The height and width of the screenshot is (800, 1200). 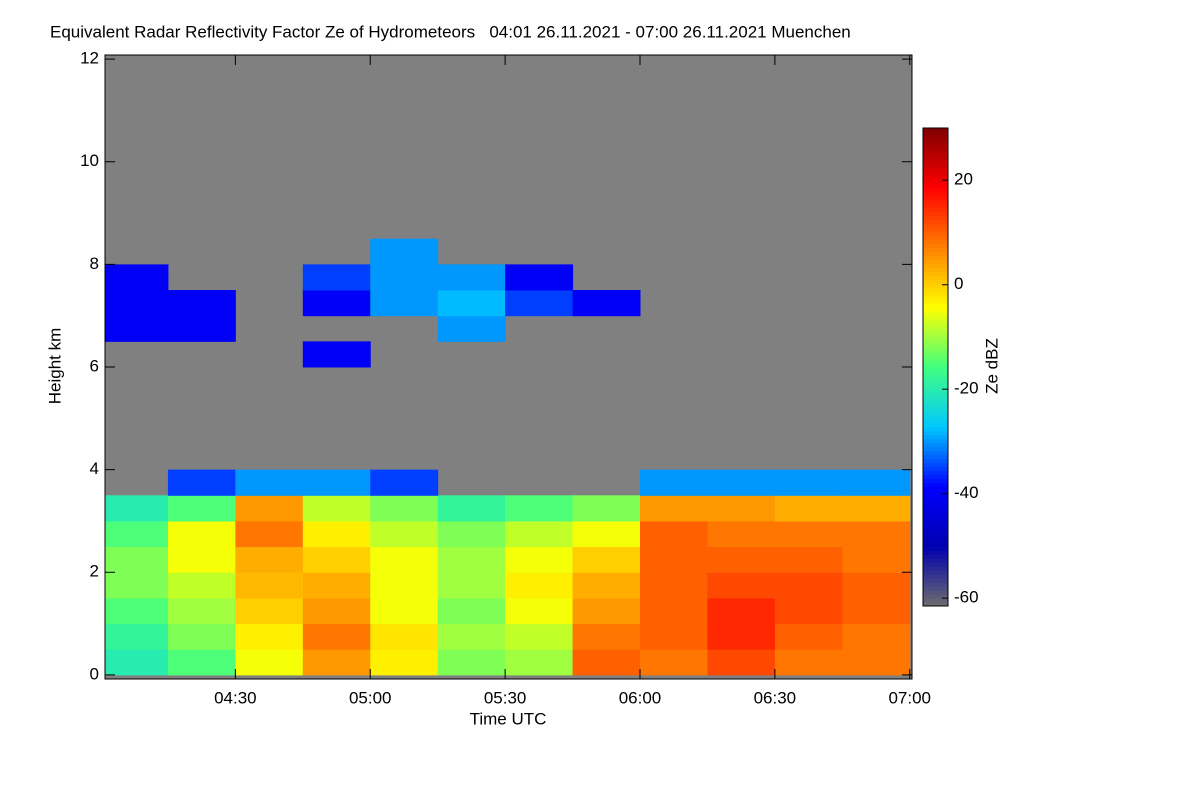 I want to click on y-tick-label: 12, so click(x=89, y=58).